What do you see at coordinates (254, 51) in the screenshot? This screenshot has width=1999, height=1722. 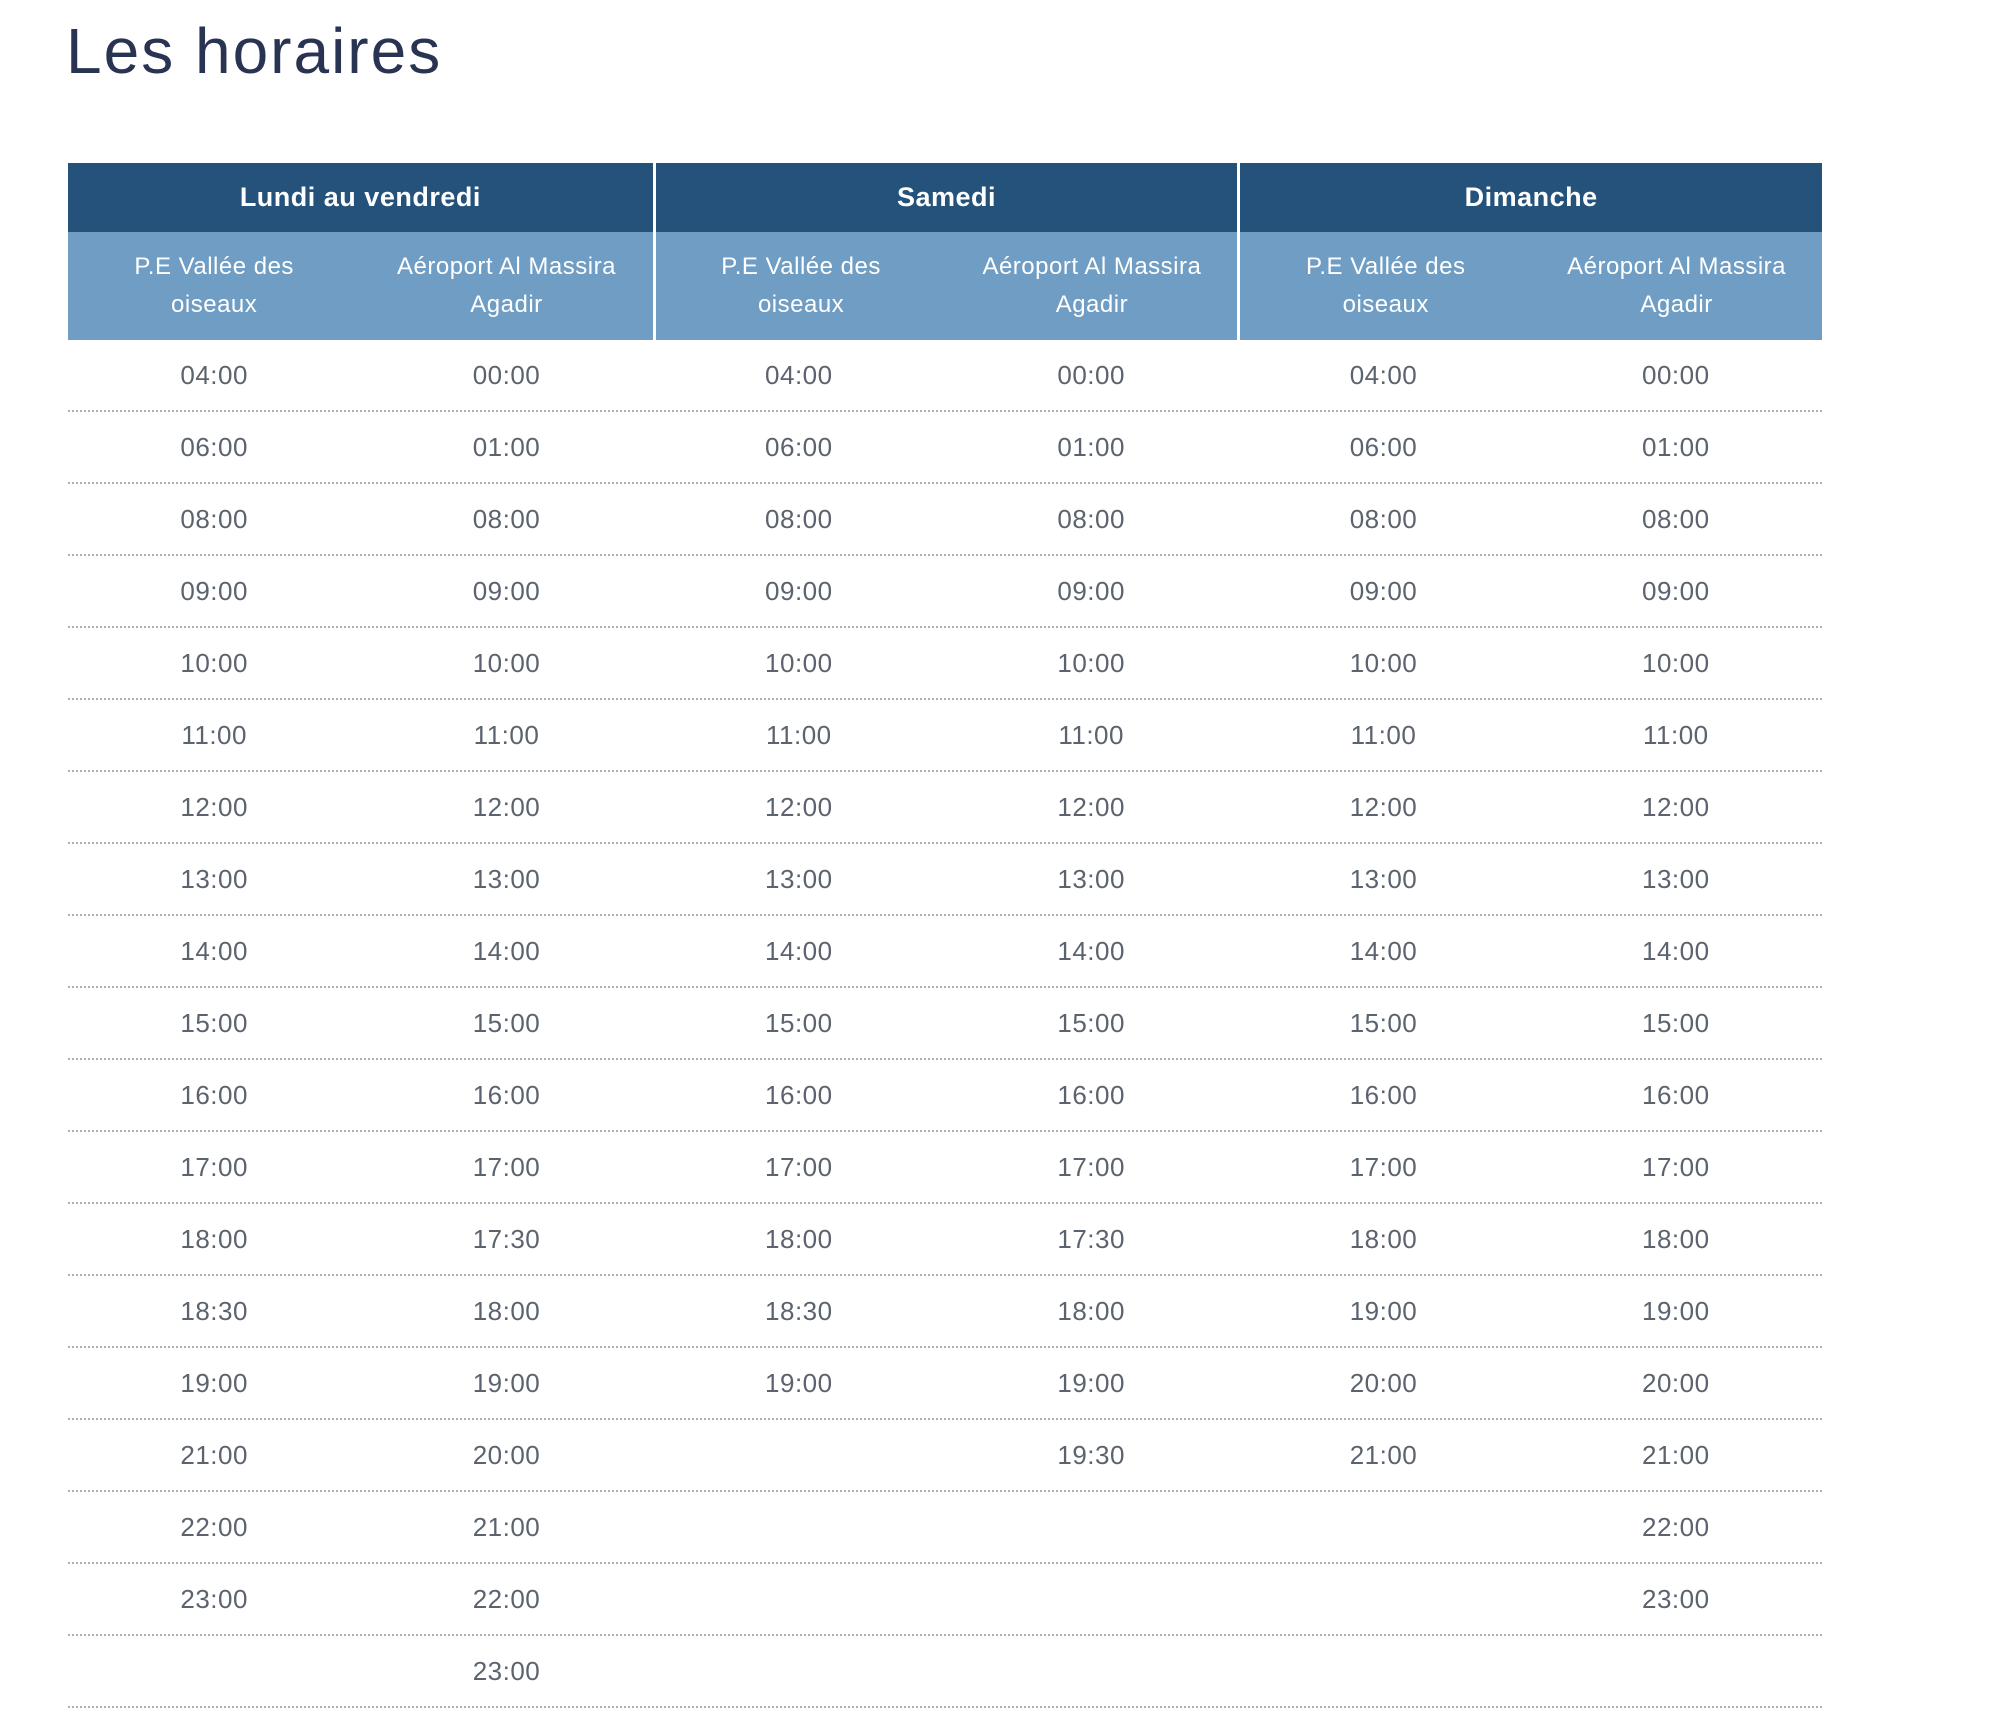 I see `page-title: Les horaires` at bounding box center [254, 51].